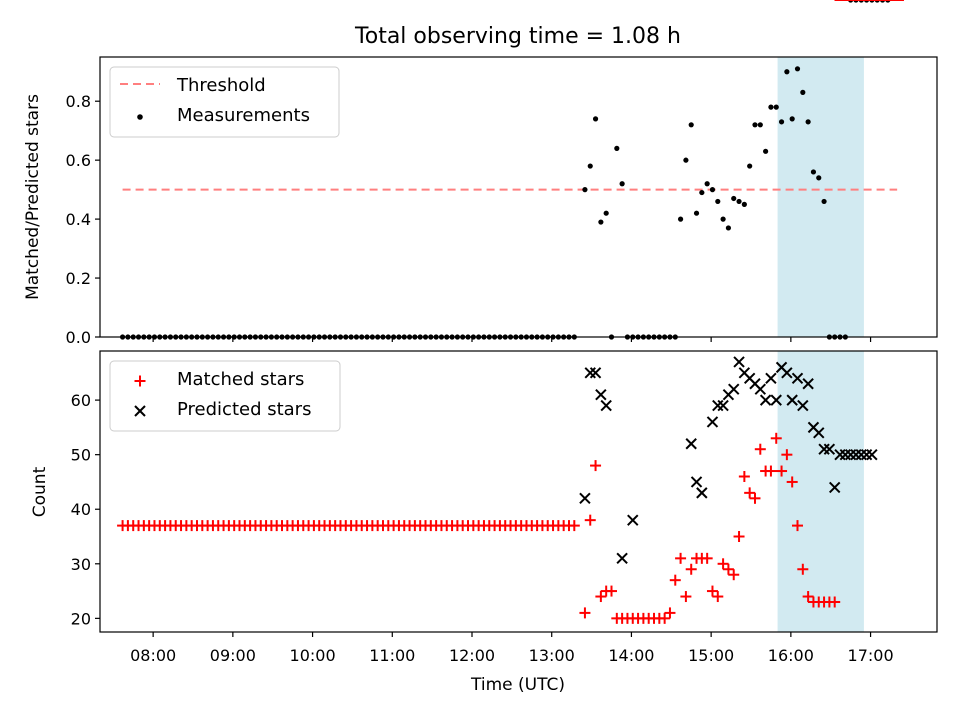 The height and width of the screenshot is (724, 960). I want to click on x-tick-label: 11:00, so click(392, 655).